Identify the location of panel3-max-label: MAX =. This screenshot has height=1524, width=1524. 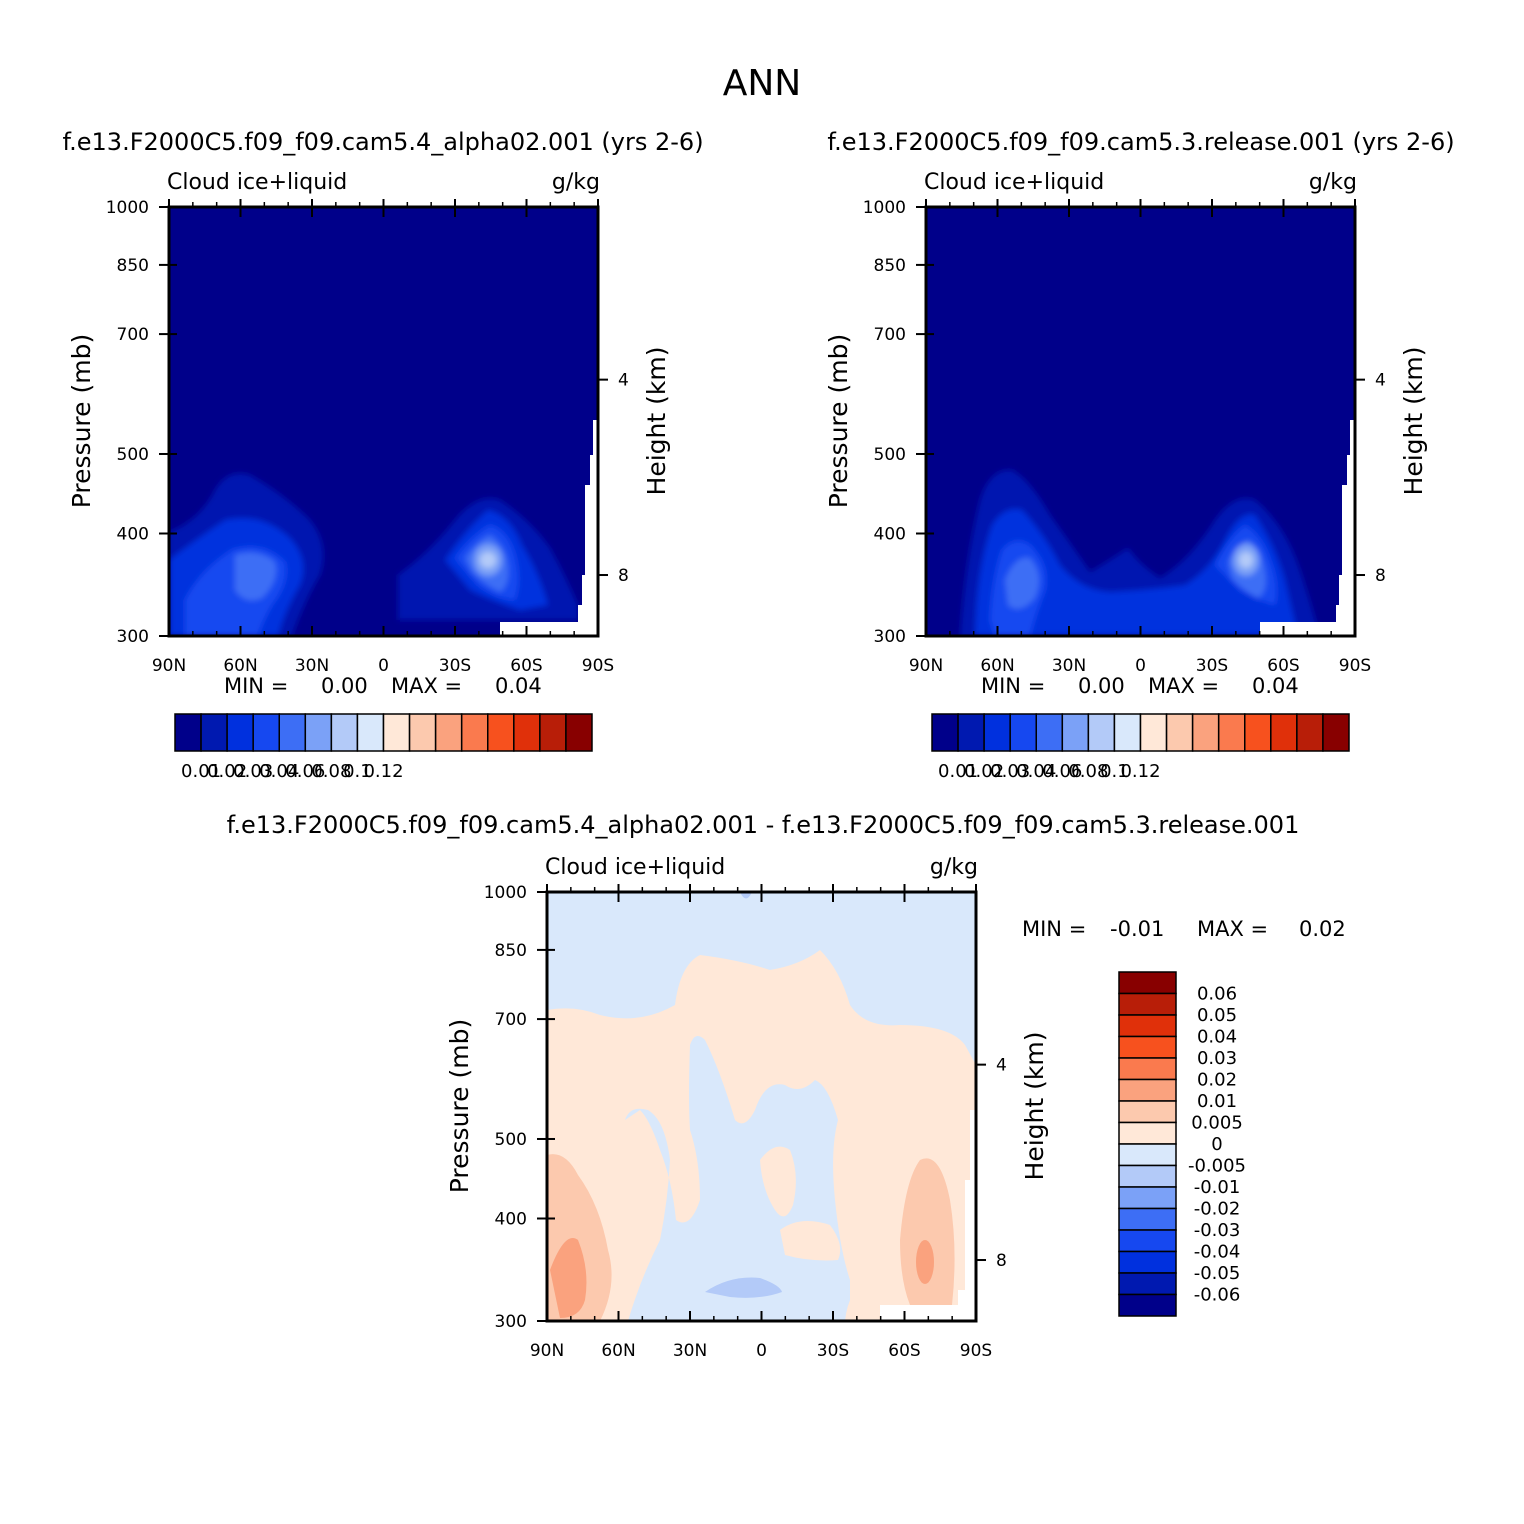
(1232, 929).